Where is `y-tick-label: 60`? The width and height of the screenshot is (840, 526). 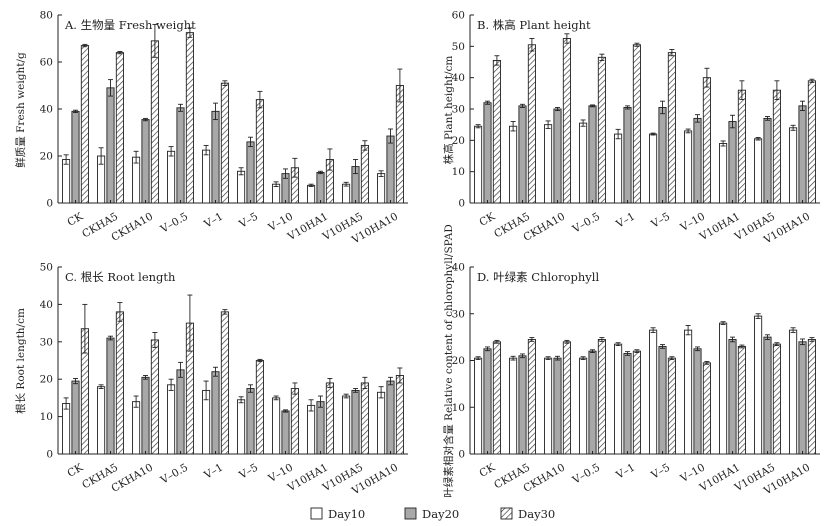 y-tick-label: 60 is located at coordinates (46, 63).